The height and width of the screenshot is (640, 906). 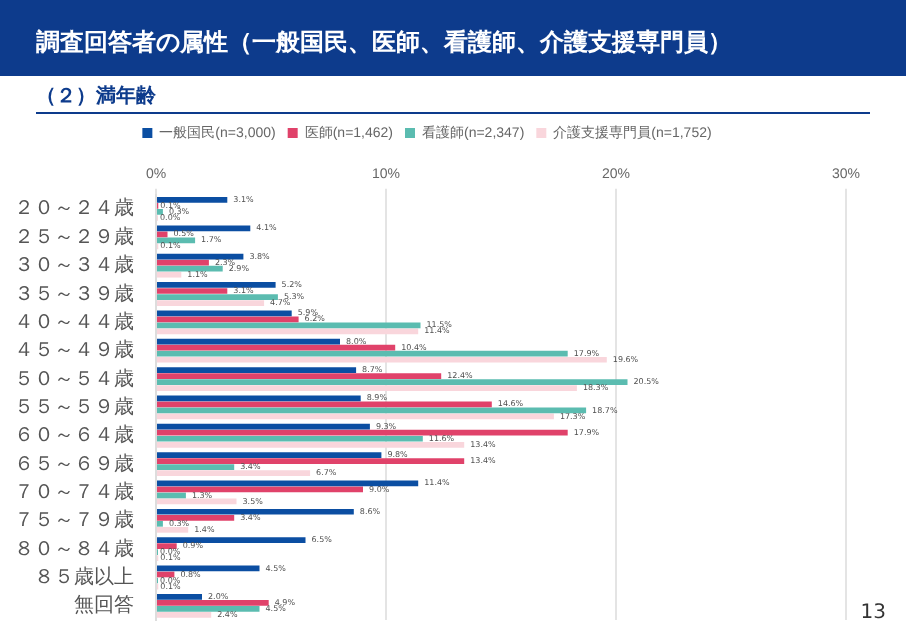 What do you see at coordinates (74, 321) in the screenshot?
I see `y-tick-label: ４０～４４歳` at bounding box center [74, 321].